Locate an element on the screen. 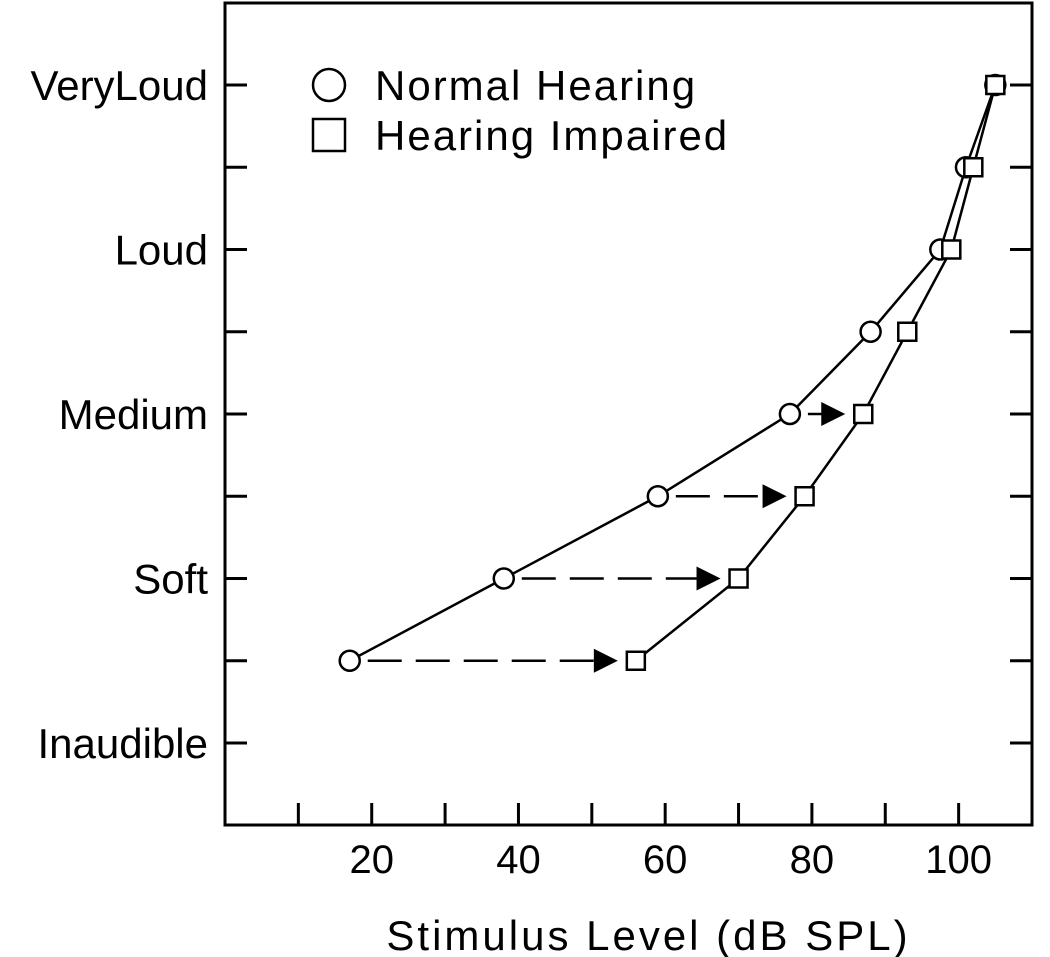 This screenshot has width=1050, height=957. legend-circle-icon is located at coordinates (329, 85).